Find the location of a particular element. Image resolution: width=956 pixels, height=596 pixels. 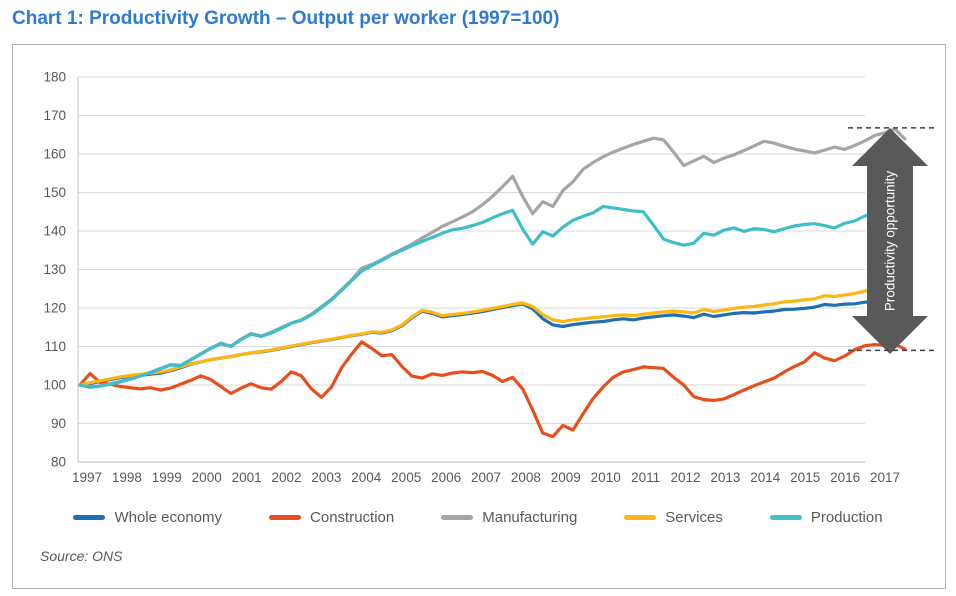

services-swatch-icon is located at coordinates (640, 517).